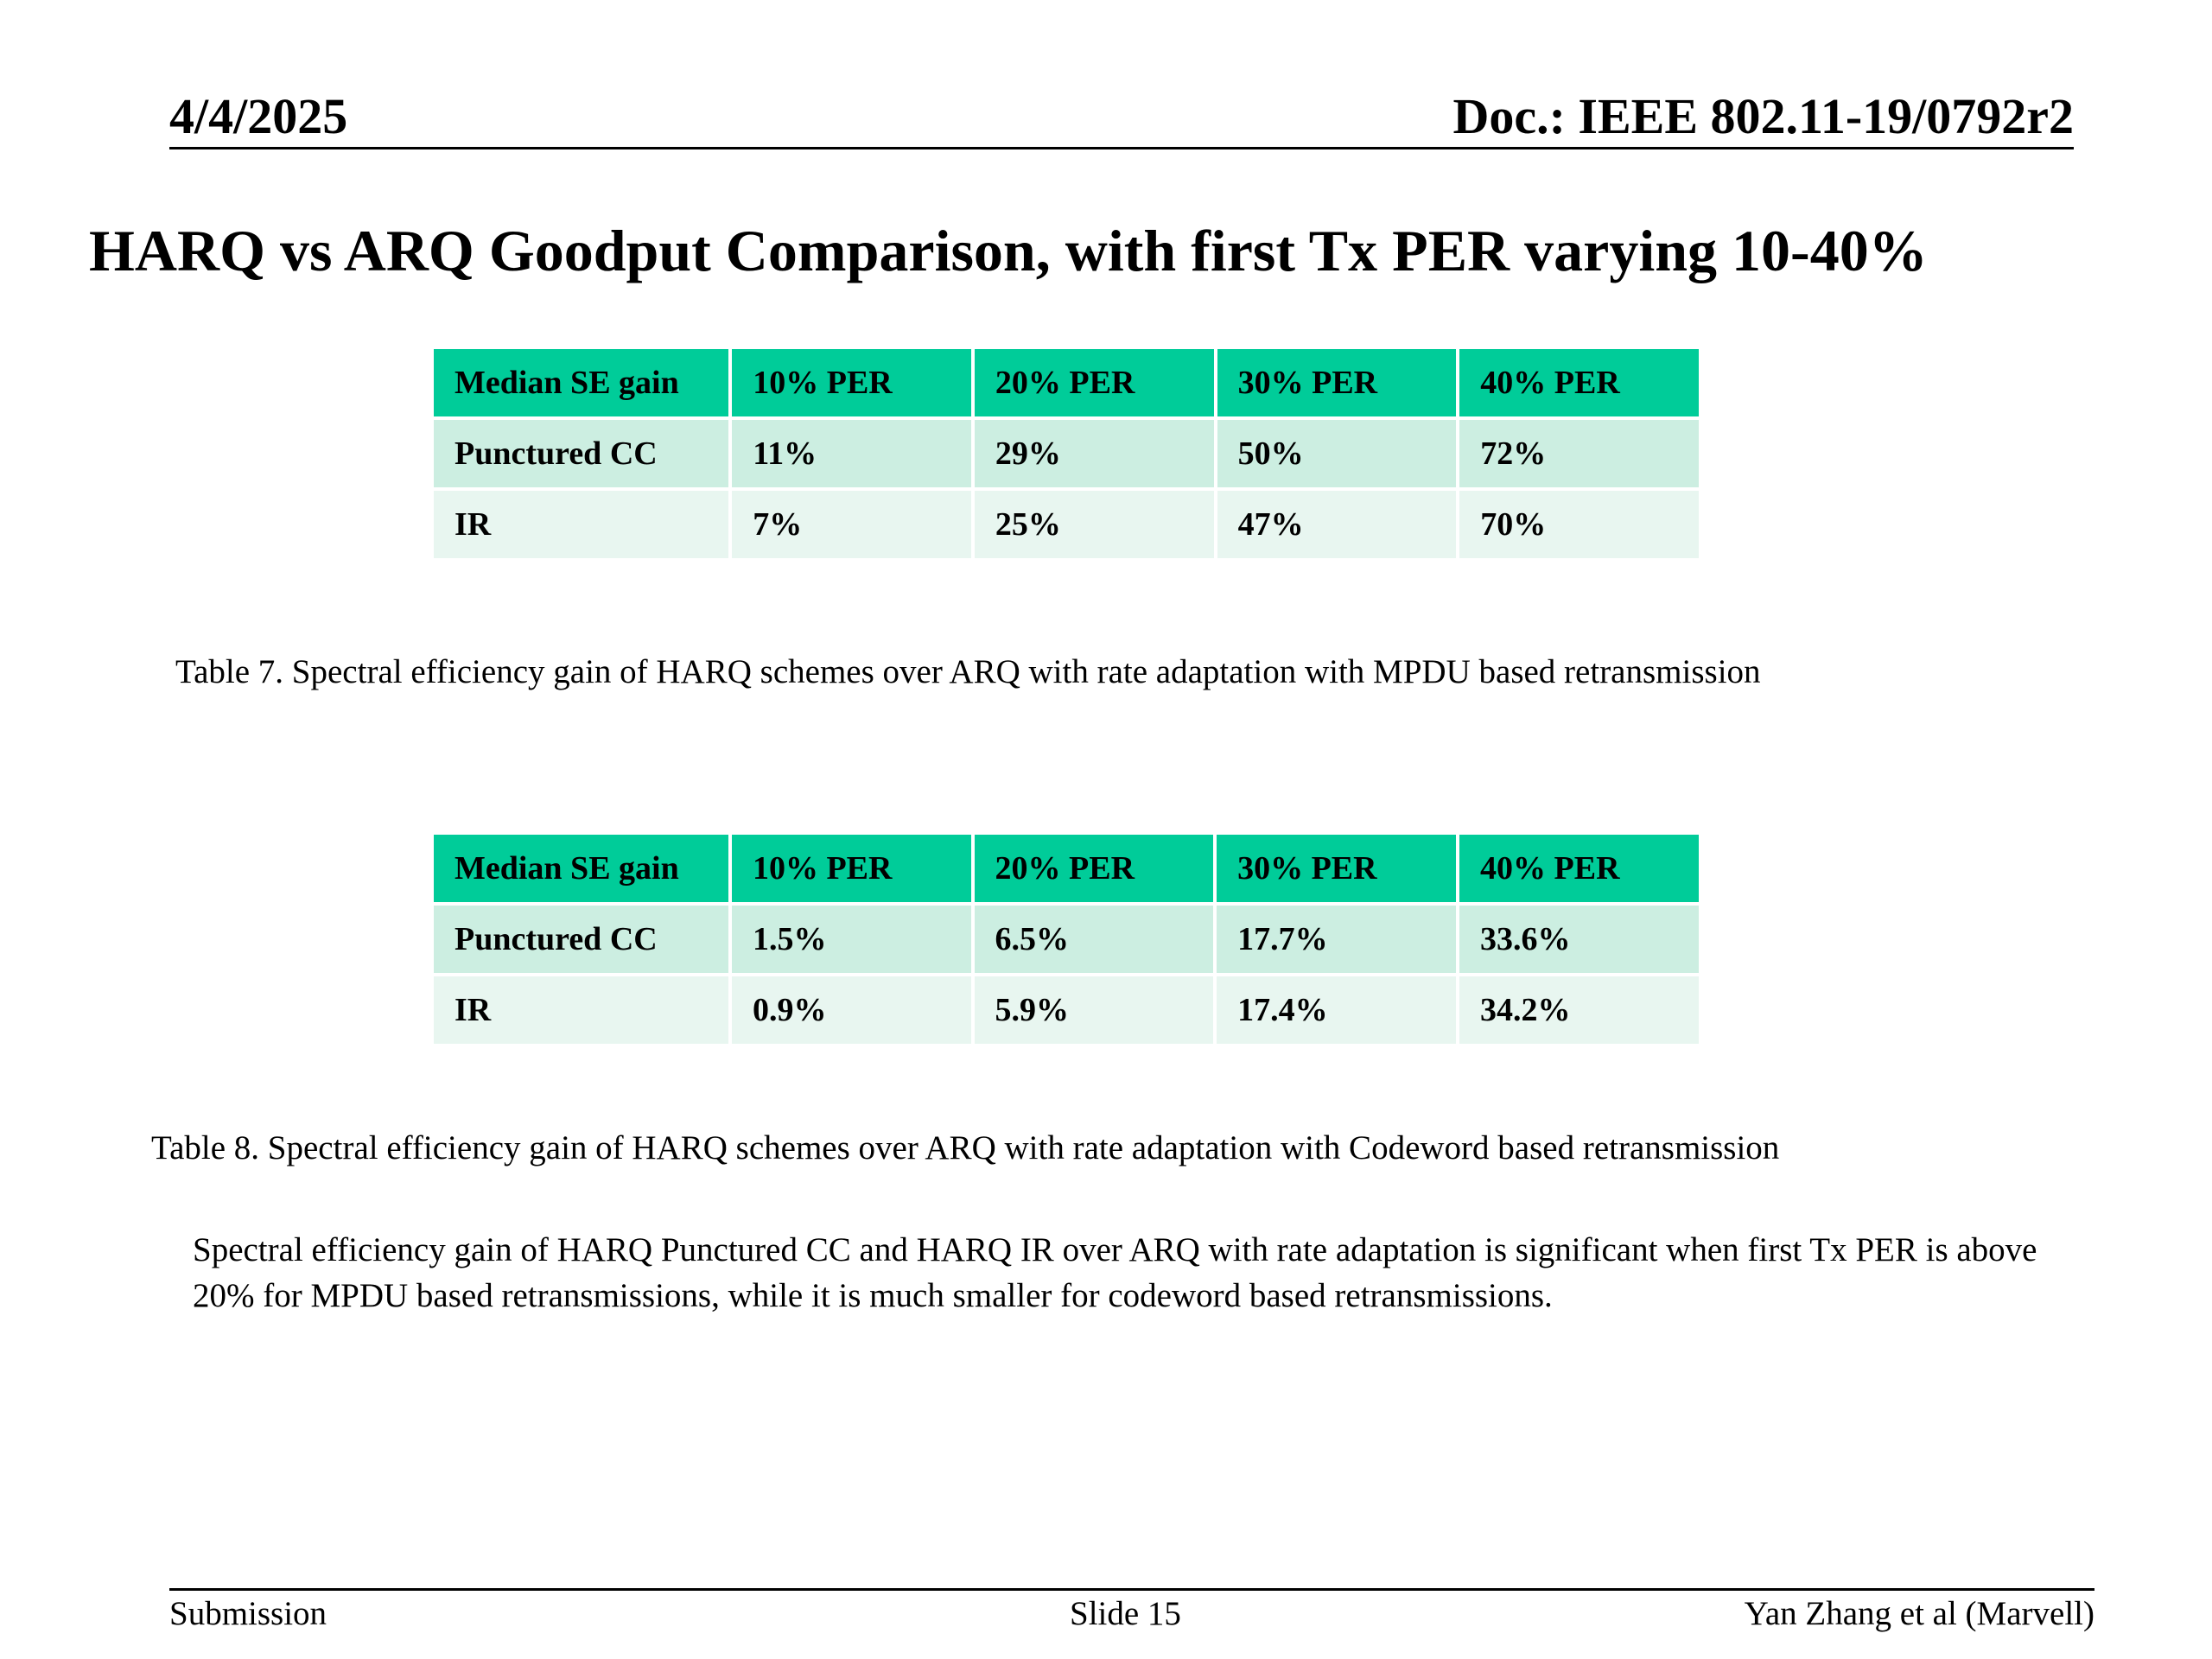  I want to click on table-cell: 33.6%, so click(1579, 940).